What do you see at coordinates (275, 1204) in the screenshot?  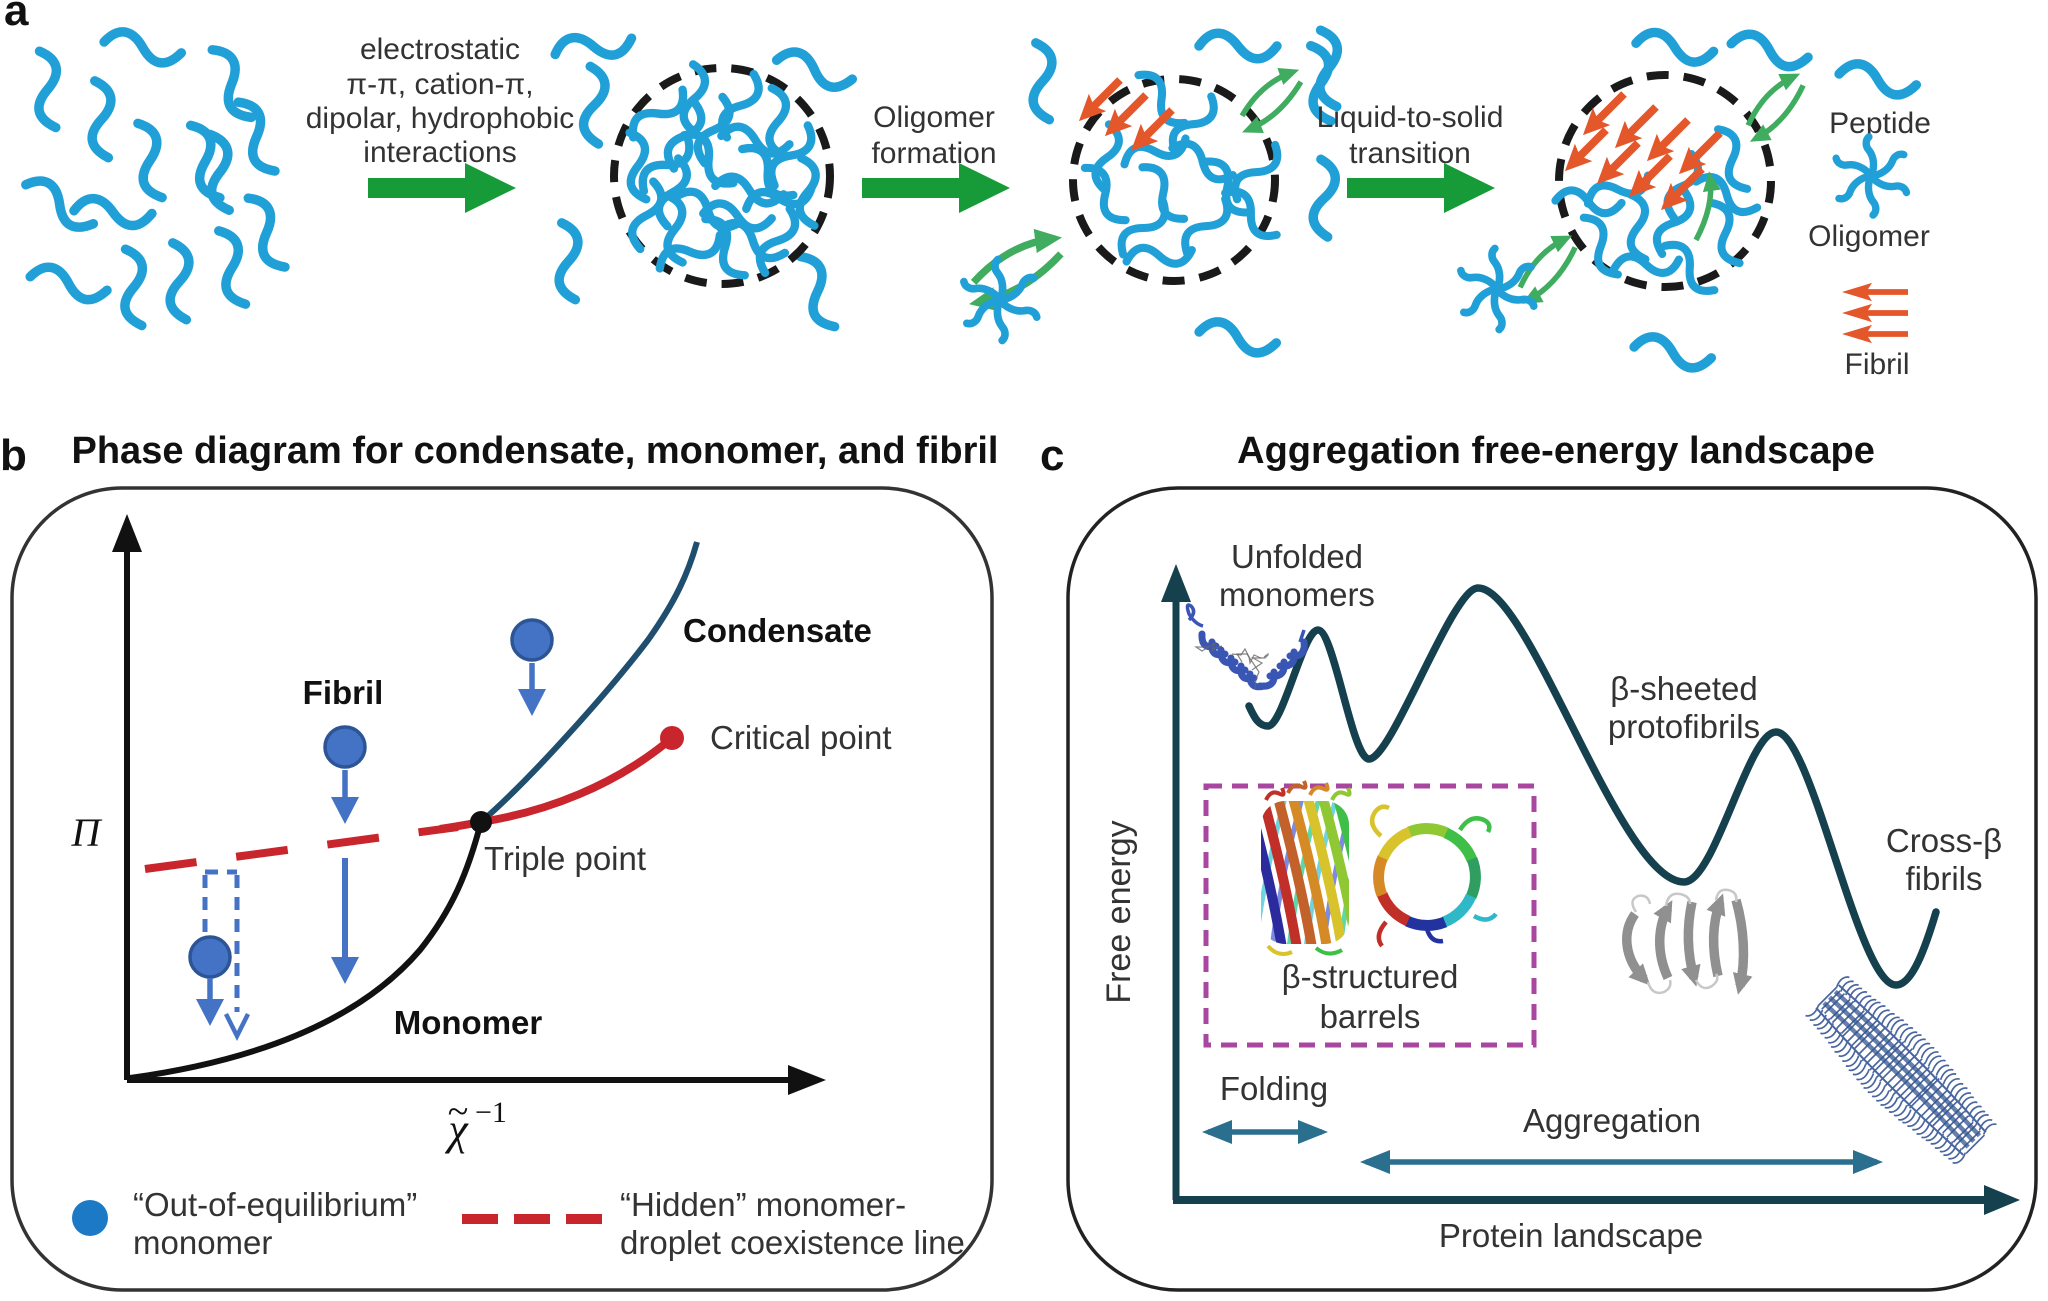 I see `svg-text: “Out-of-equilibrium”` at bounding box center [275, 1204].